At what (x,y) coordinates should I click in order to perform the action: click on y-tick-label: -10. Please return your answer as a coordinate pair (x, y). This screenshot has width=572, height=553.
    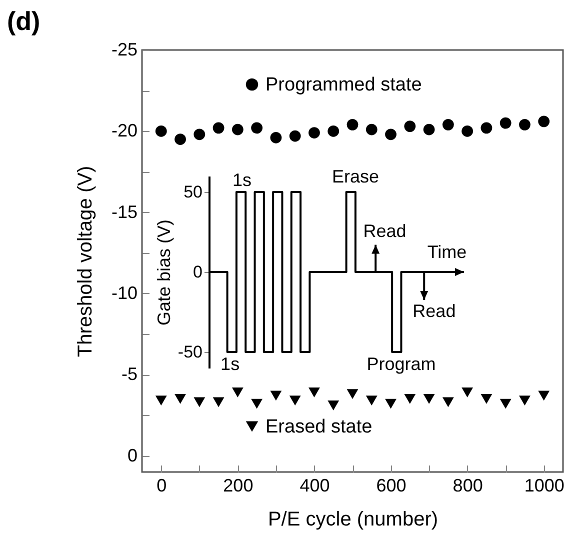
    Looking at the image, I should click on (124, 292).